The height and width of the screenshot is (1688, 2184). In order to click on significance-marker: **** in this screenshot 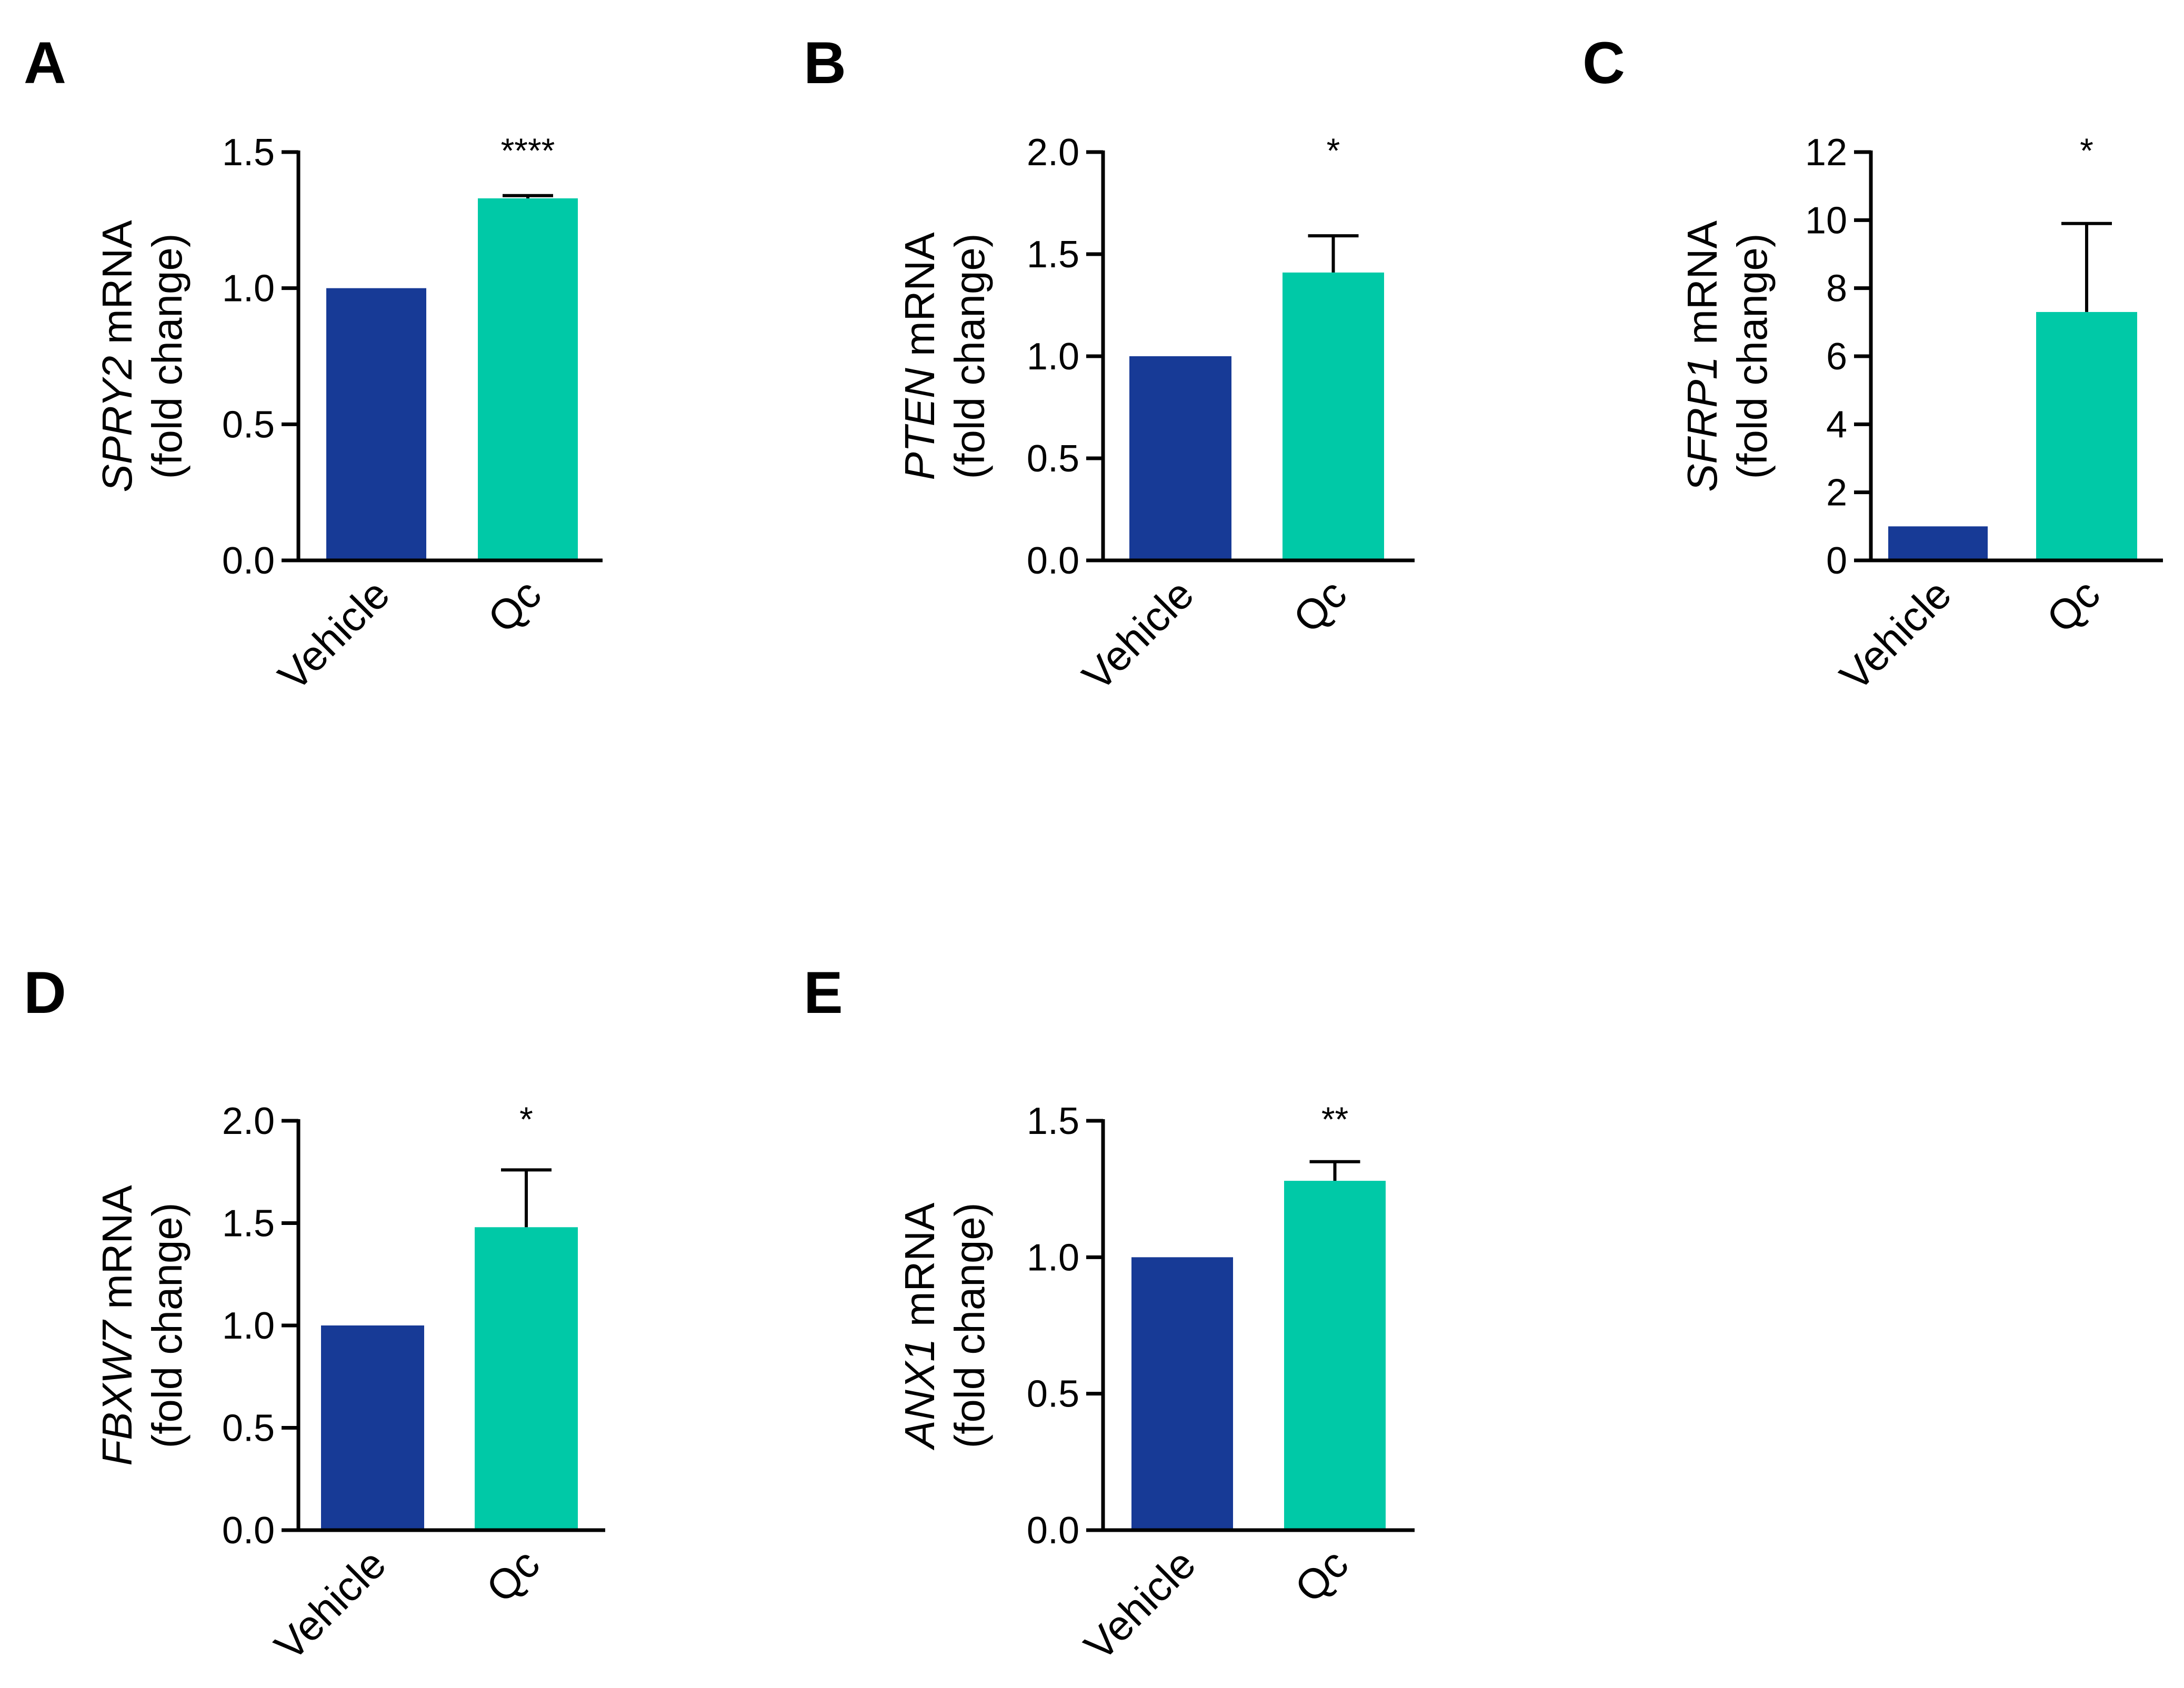, I will do `click(528, 150)`.